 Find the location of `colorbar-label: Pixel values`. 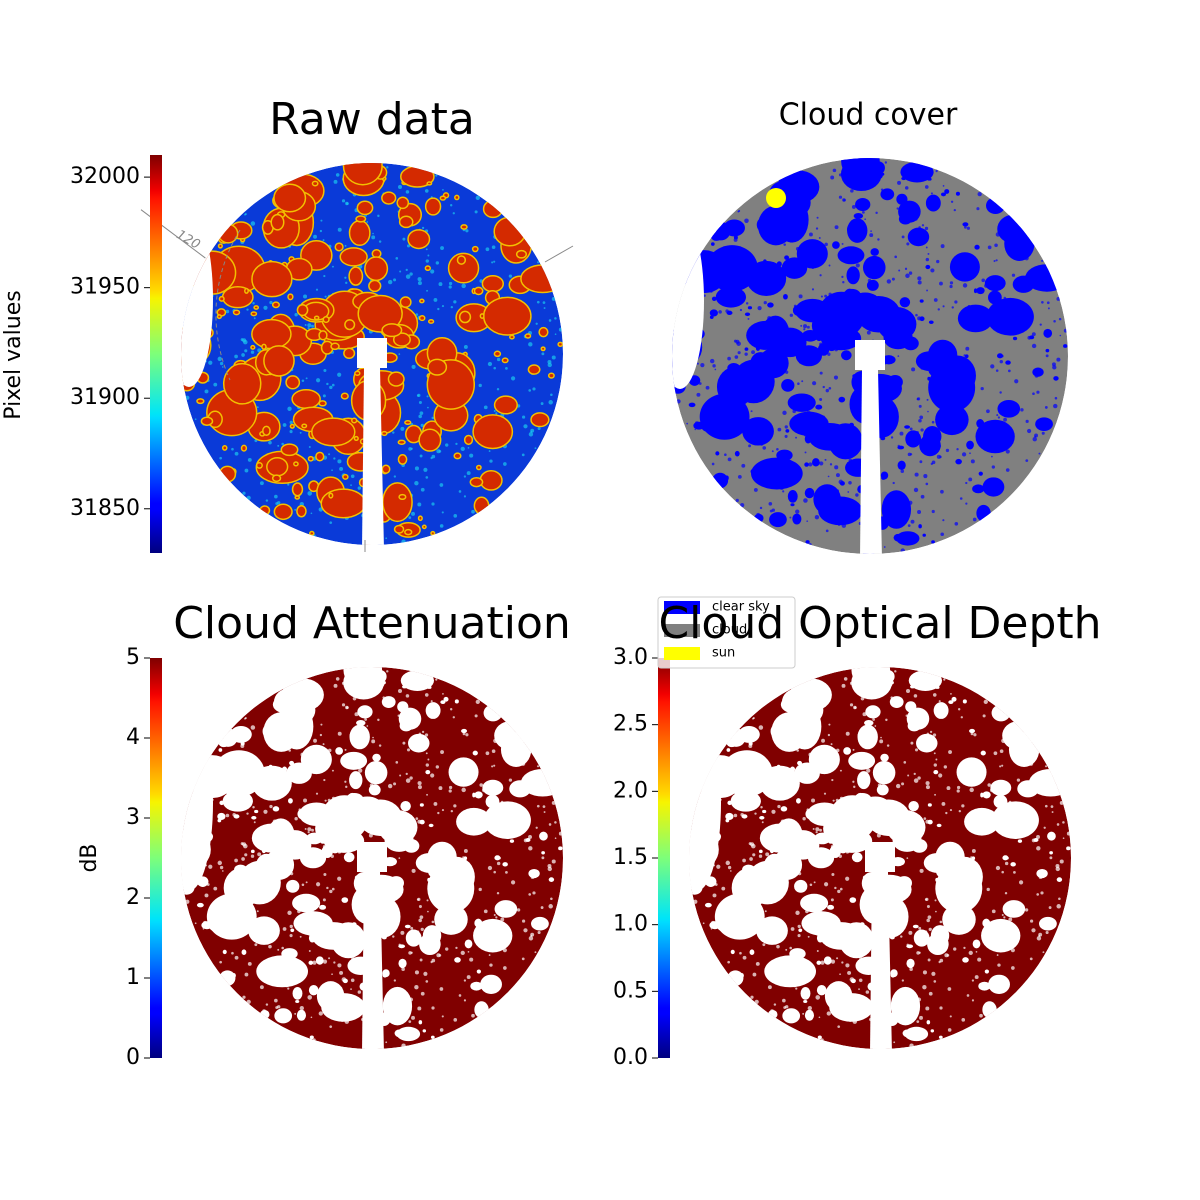

colorbar-label: Pixel values is located at coordinates (13, 354).